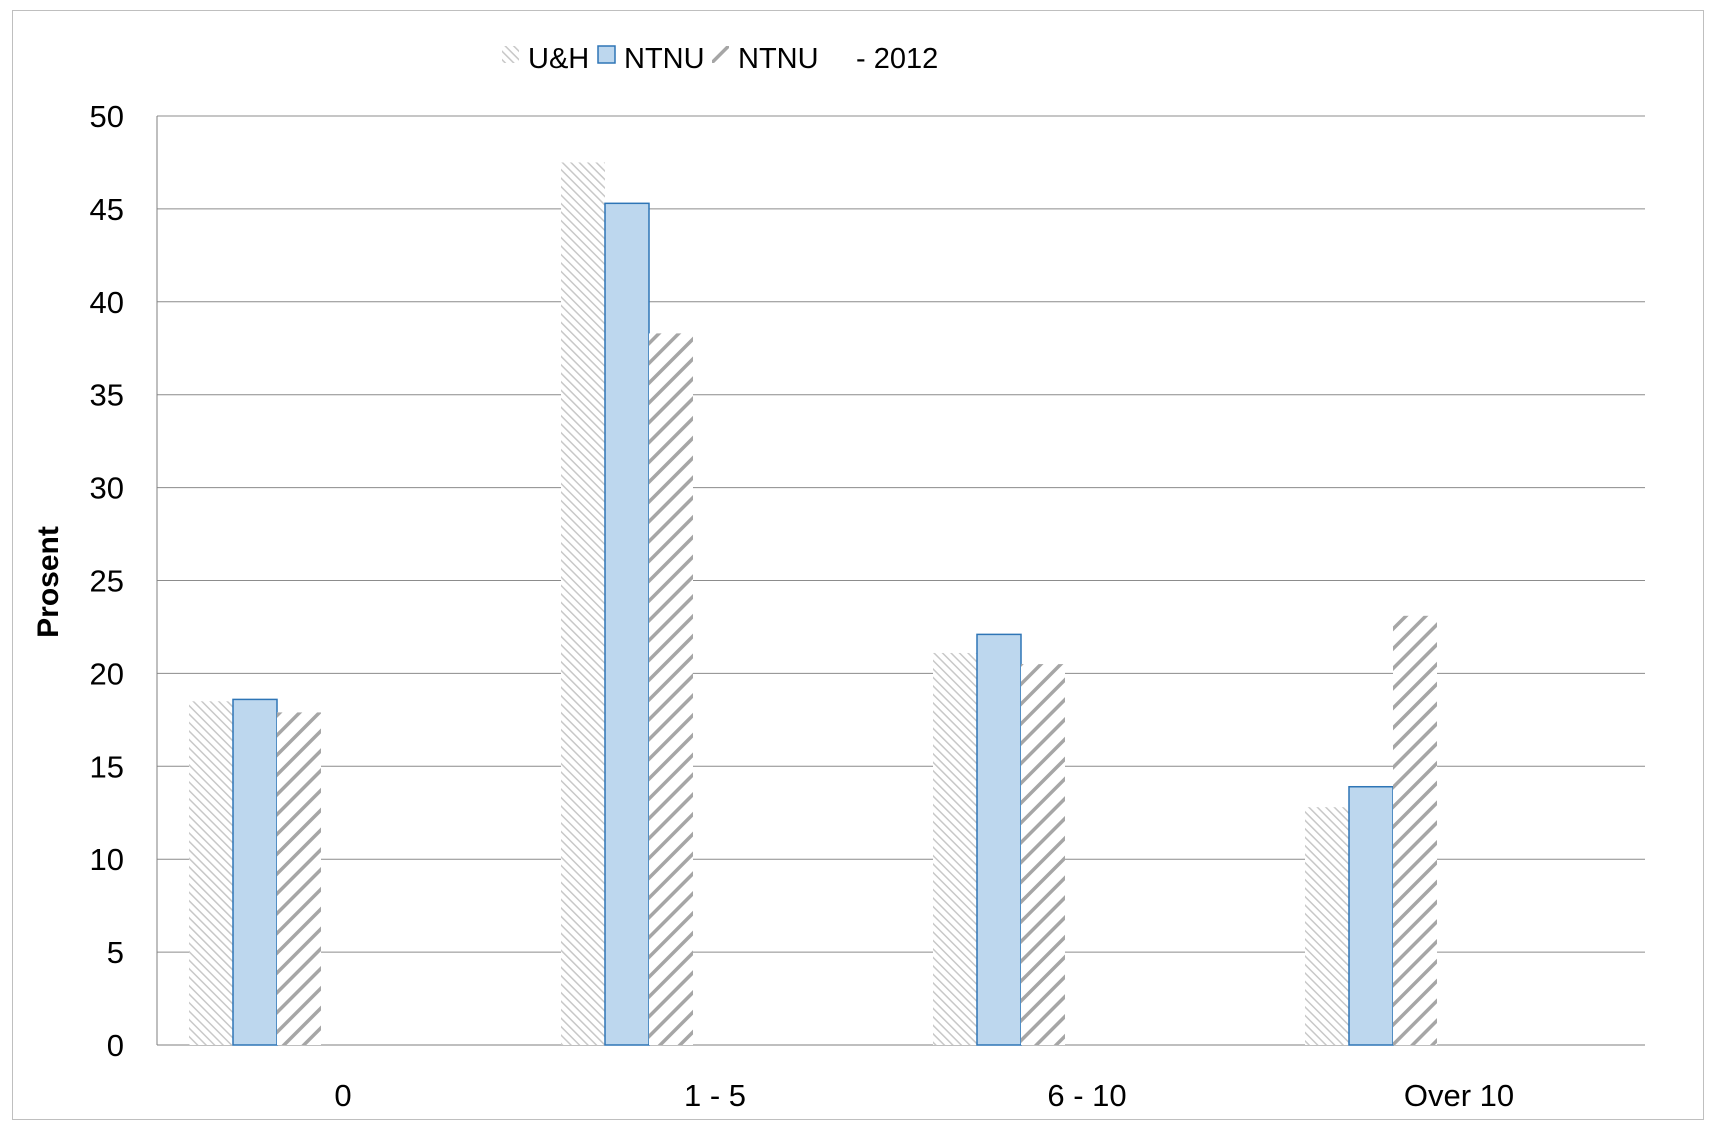 The width and height of the screenshot is (1714, 1125). Describe the element at coordinates (107, 488) in the screenshot. I see `y-tick-label: 30` at that location.